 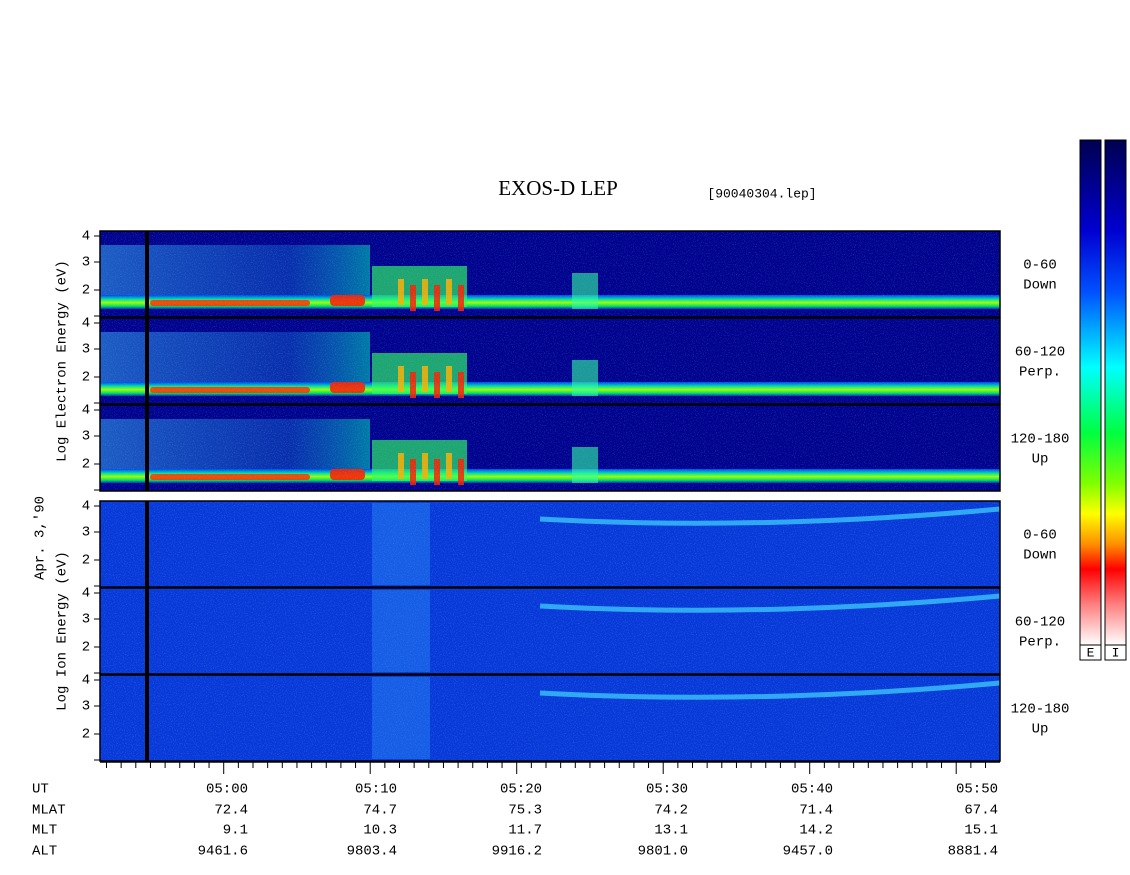 I want to click on row-label: UT, so click(x=40, y=790).